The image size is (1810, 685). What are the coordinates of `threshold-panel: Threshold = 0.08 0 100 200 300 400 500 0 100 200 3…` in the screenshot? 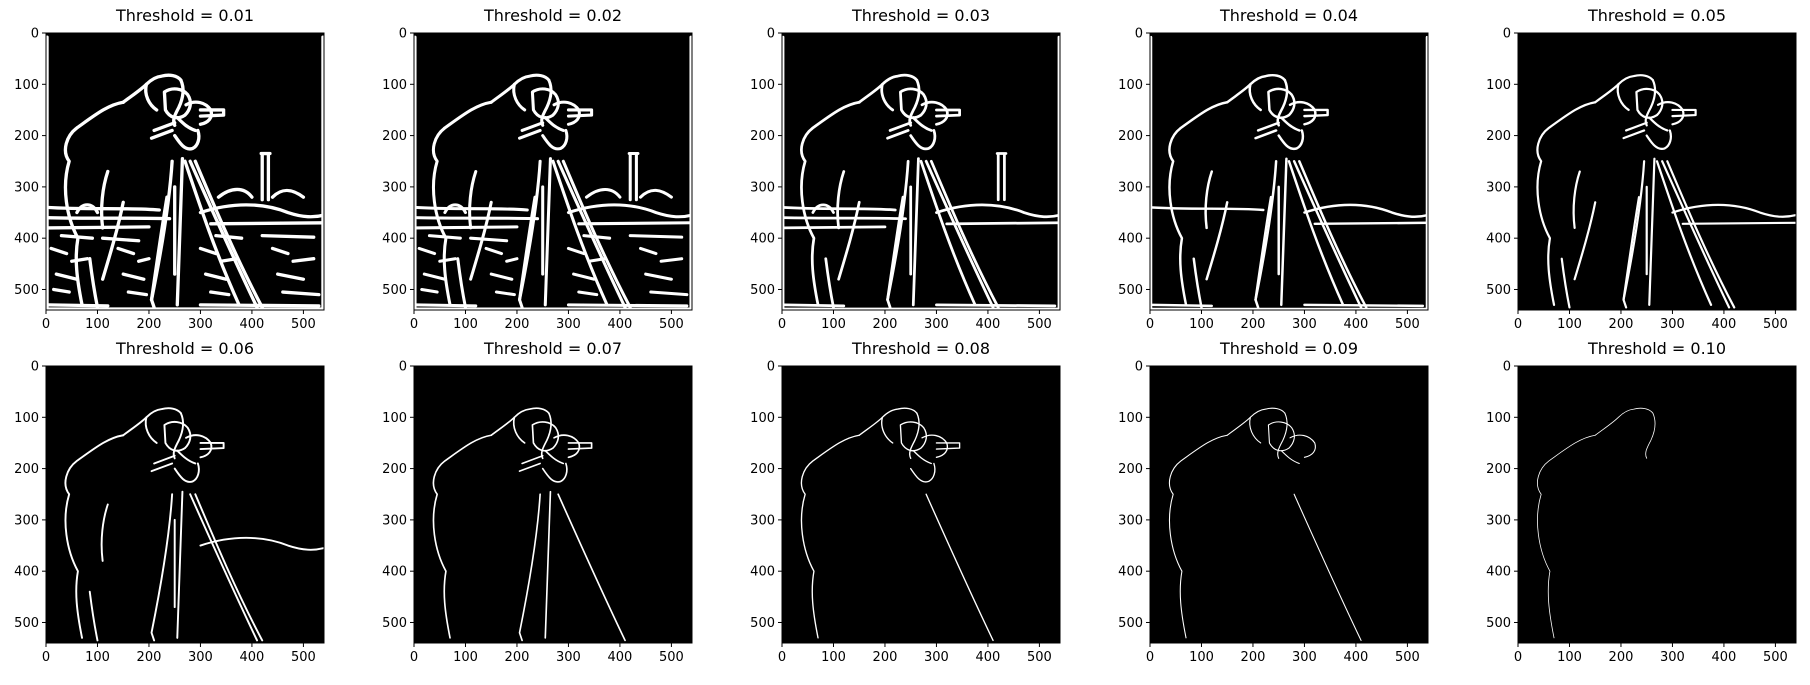 It's located at (910, 509).